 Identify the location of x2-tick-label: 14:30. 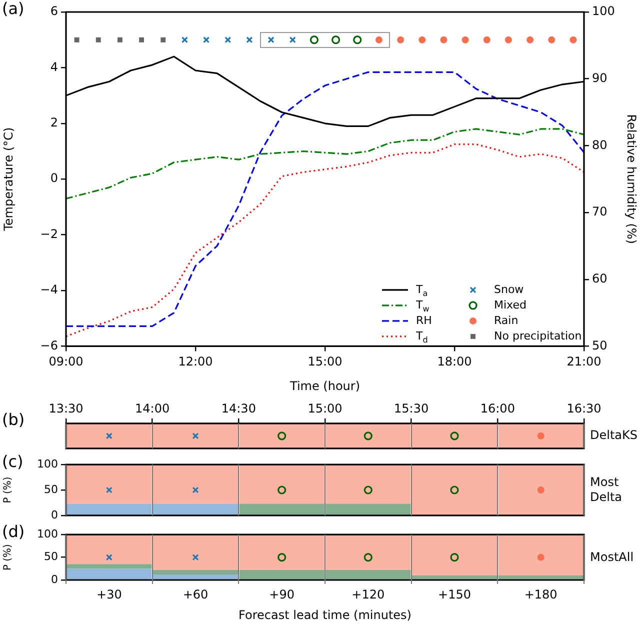
(238, 408).